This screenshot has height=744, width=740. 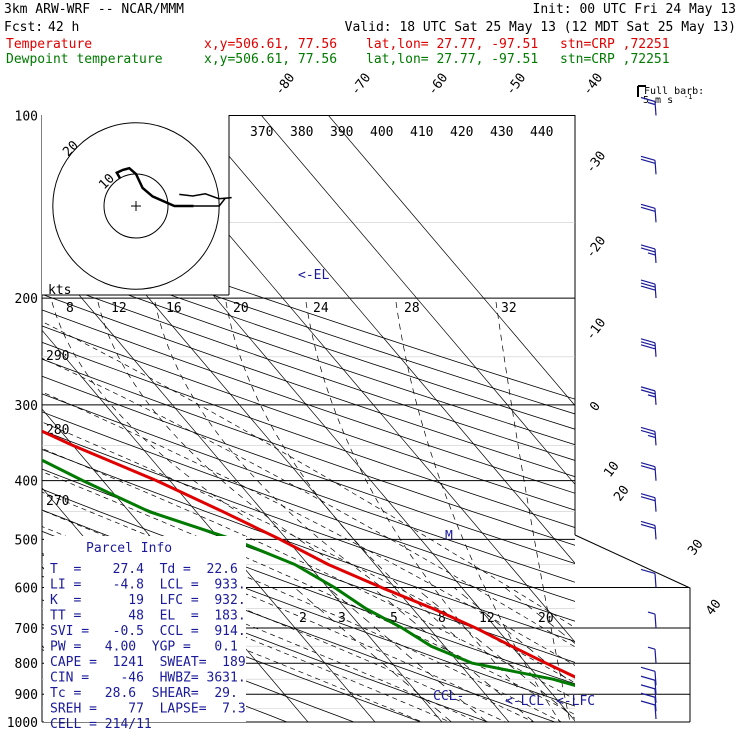 I want to click on barb-legend: Full barb: 5 m s -1, so click(x=670, y=95).